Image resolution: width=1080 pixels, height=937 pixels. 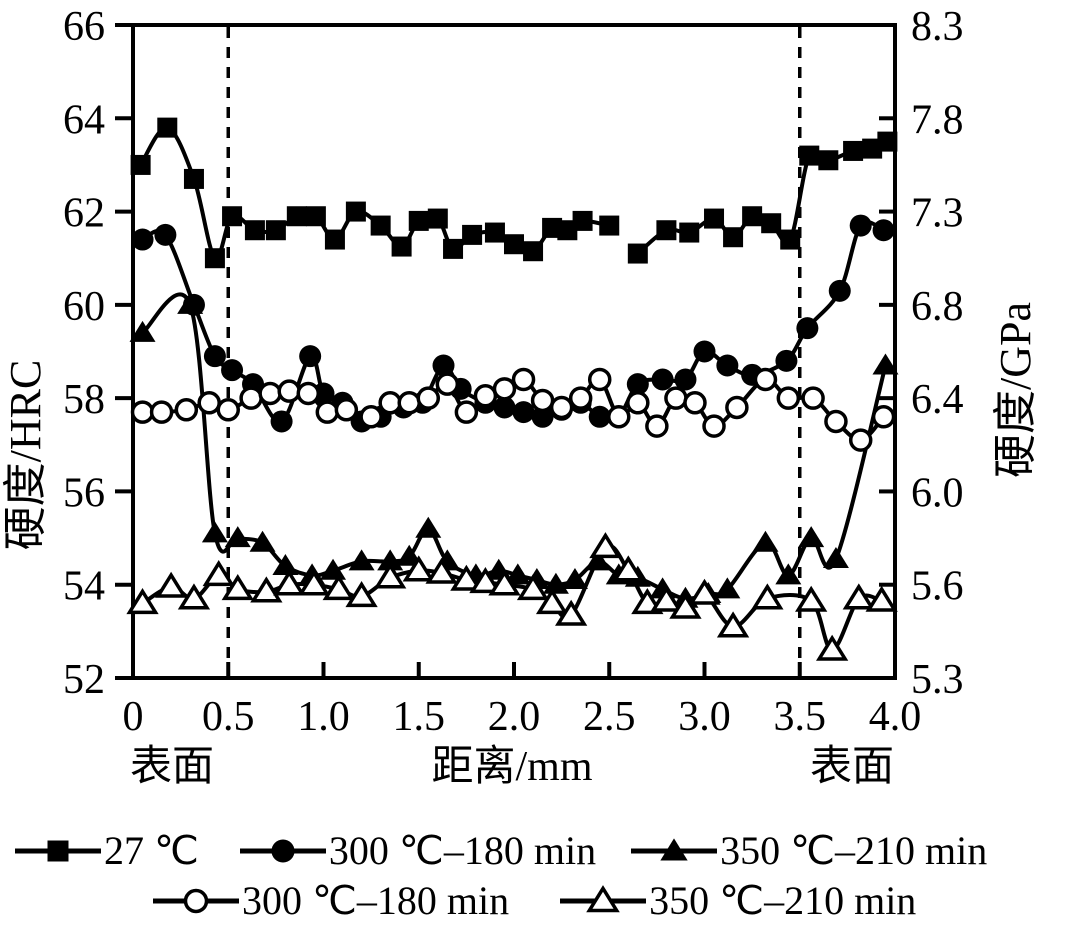 I want to click on y-tick-label-left: 56, so click(x=84, y=493).